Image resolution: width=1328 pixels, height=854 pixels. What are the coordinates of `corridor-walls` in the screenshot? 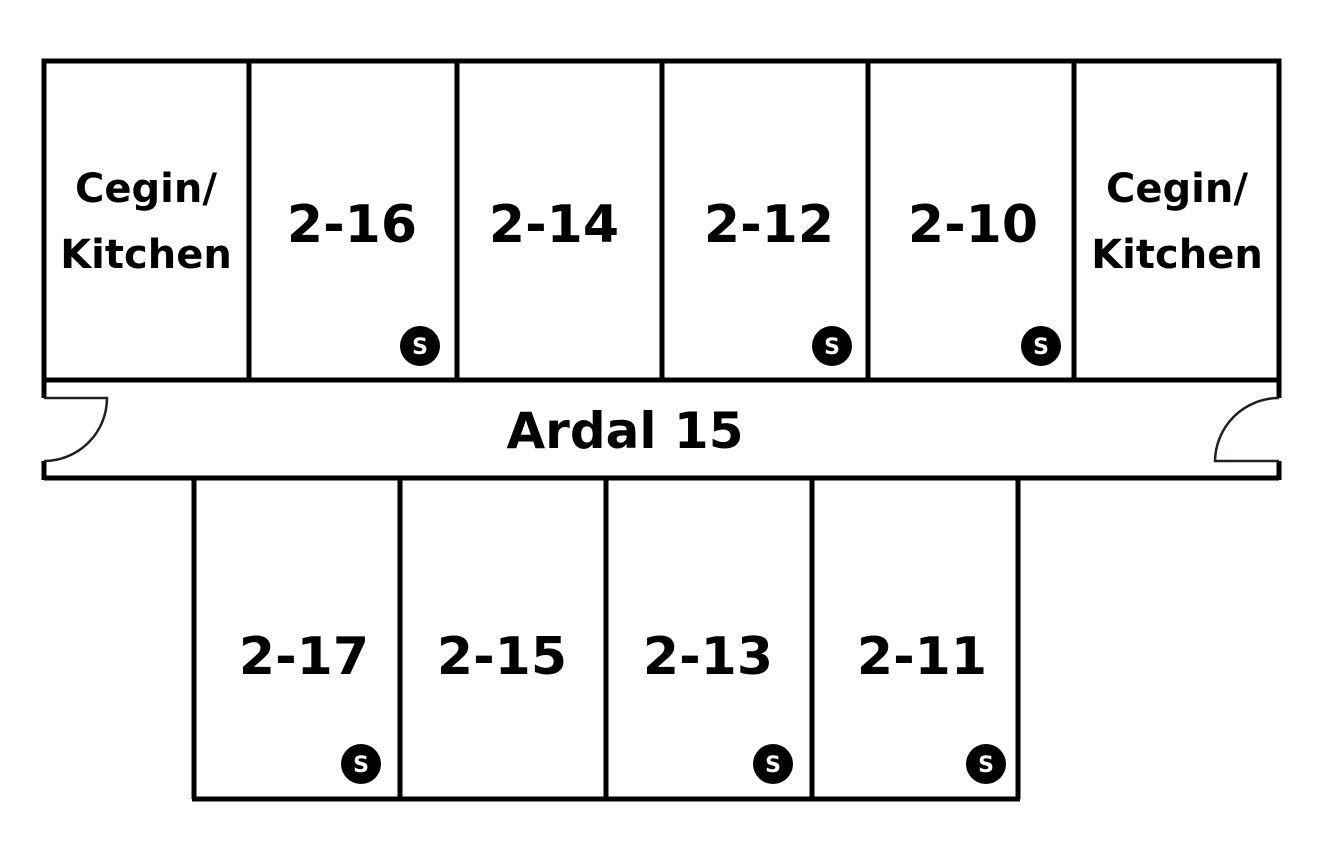 It's located at (661, 430).